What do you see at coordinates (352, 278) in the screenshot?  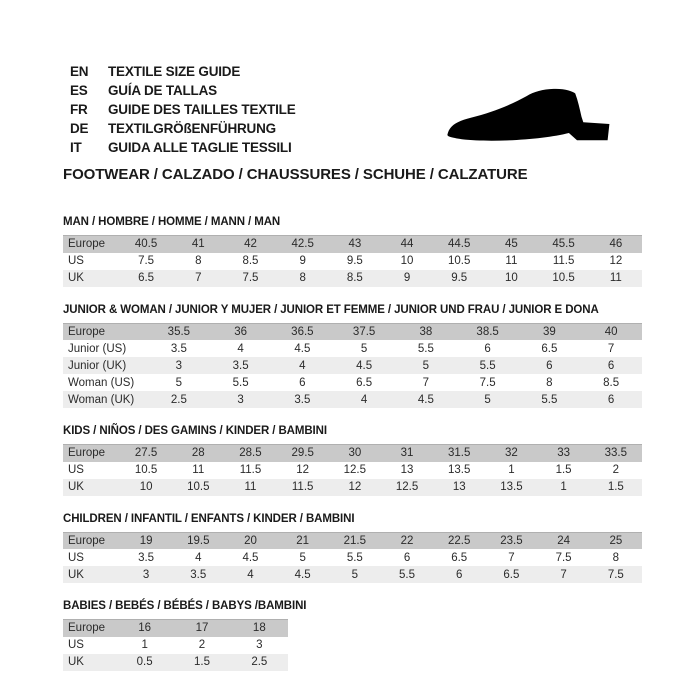 I see `table-row: UK 6.5 7 7.5 8 8.5 9 9.5 10 10.5 11` at bounding box center [352, 278].